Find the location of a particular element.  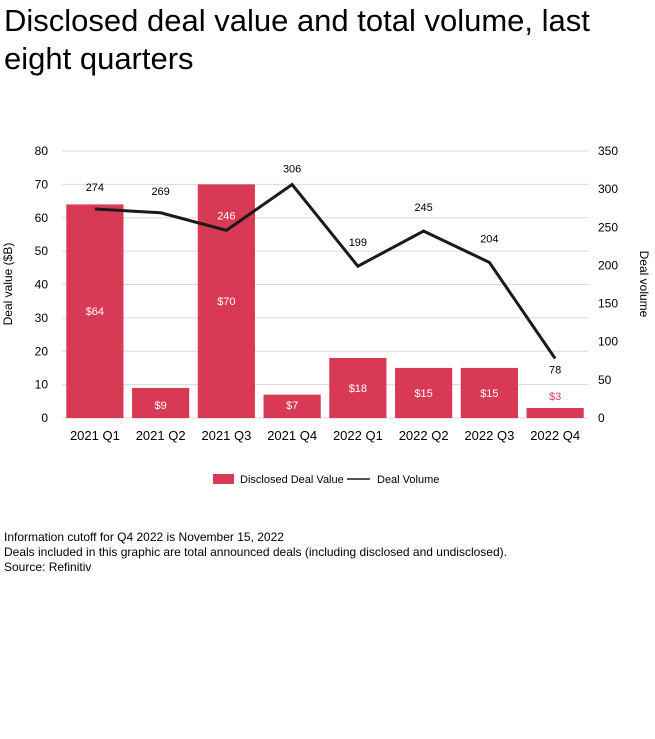

line-value-label: 245 is located at coordinates (423, 208).